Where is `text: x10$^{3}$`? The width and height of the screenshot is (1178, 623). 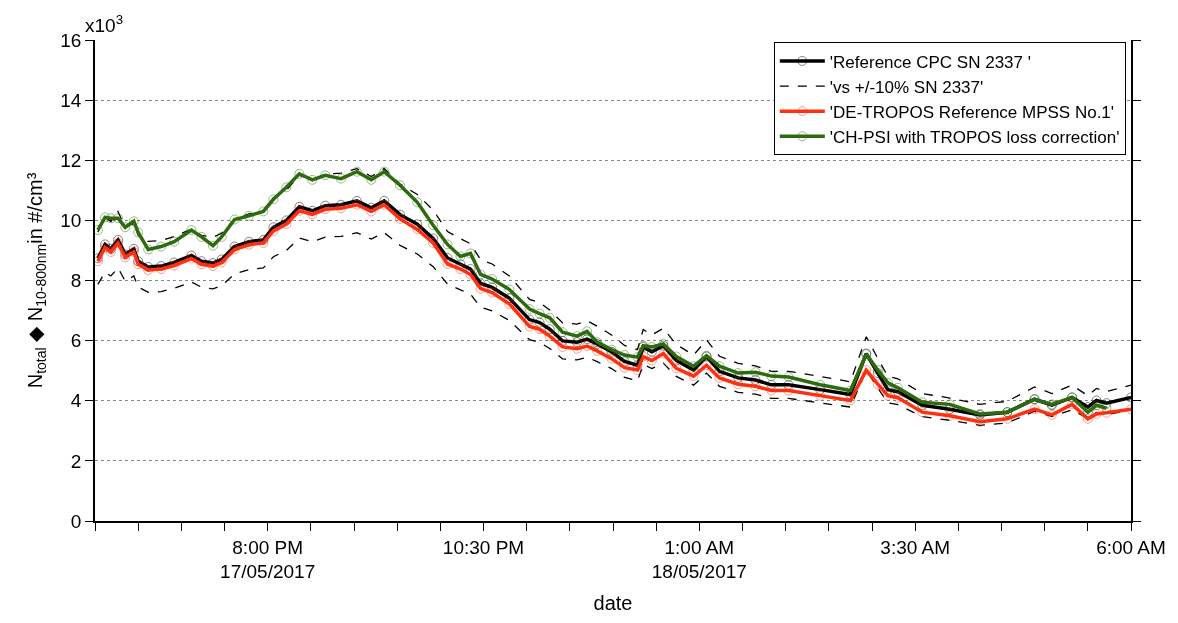
text: x10$^{3}$ is located at coordinates (104, 24).